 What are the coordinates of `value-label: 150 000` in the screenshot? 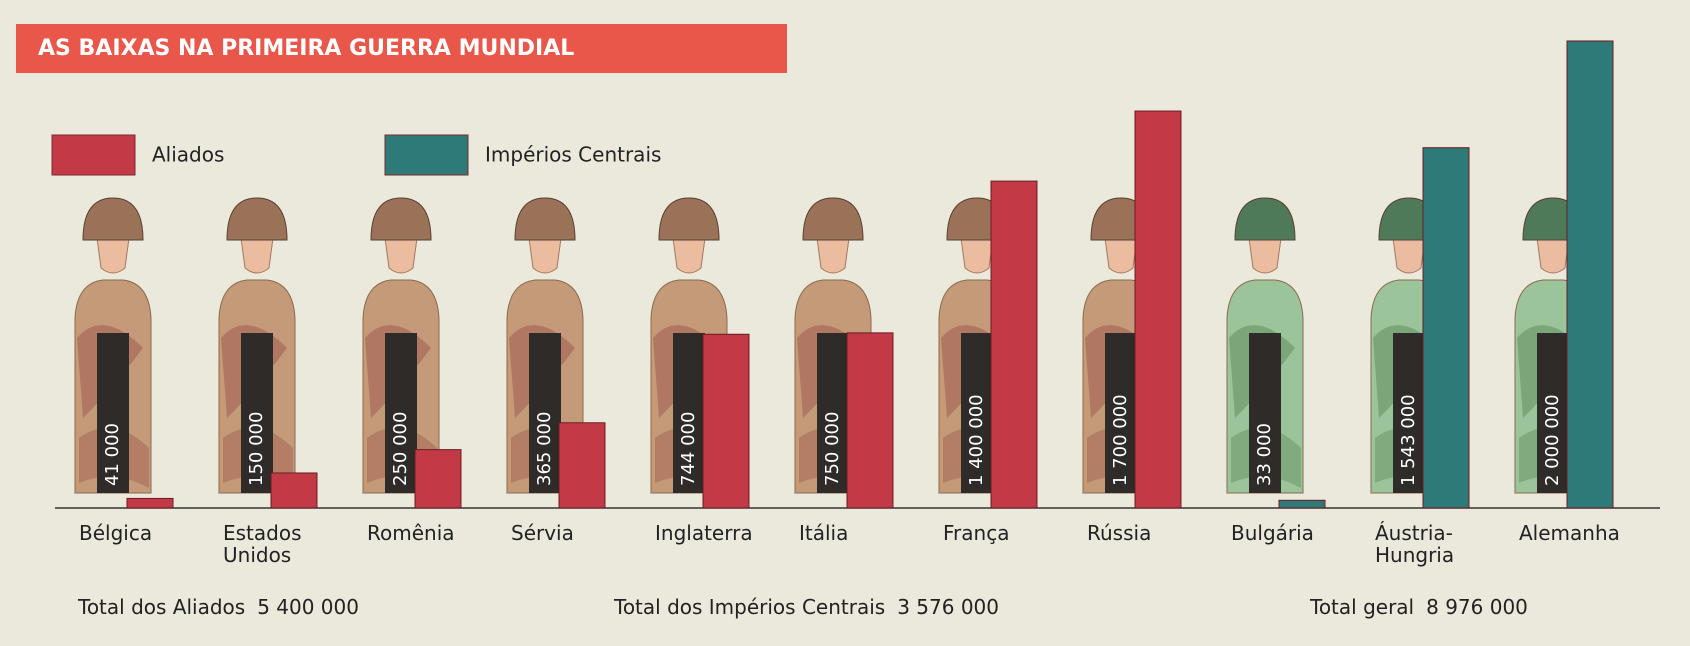 It's located at (256, 449).